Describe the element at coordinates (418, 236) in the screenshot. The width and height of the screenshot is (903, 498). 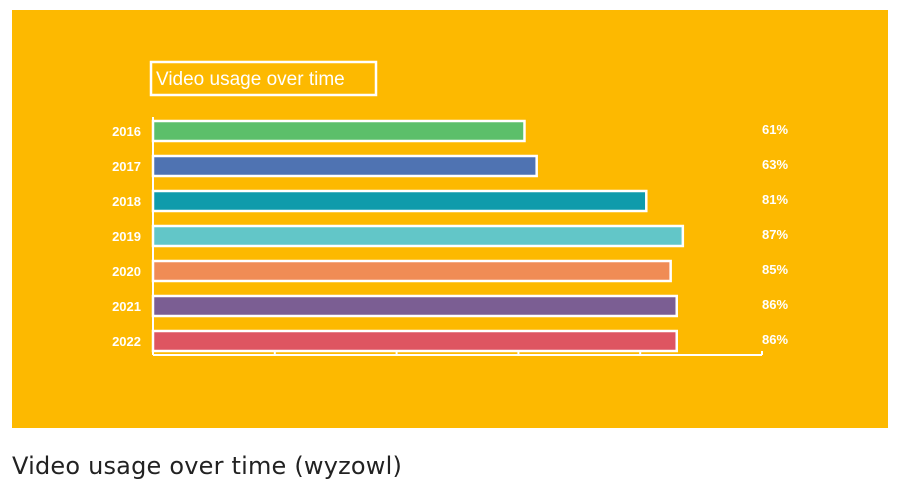
I see `bar-2019` at that location.